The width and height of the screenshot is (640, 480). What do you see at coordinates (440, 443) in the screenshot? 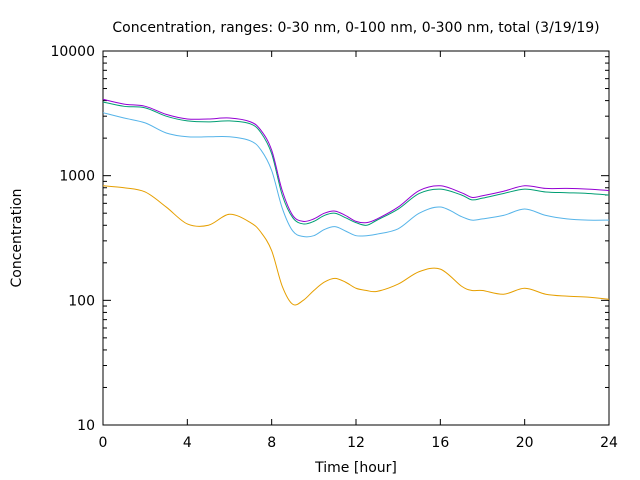
I see `x-tick-label: 16` at bounding box center [440, 443].